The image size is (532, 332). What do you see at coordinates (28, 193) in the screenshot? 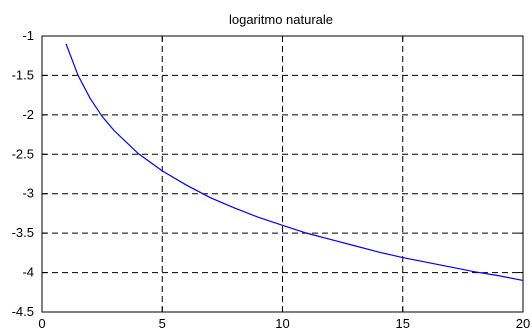
I see `y-tick-label: -3` at bounding box center [28, 193].